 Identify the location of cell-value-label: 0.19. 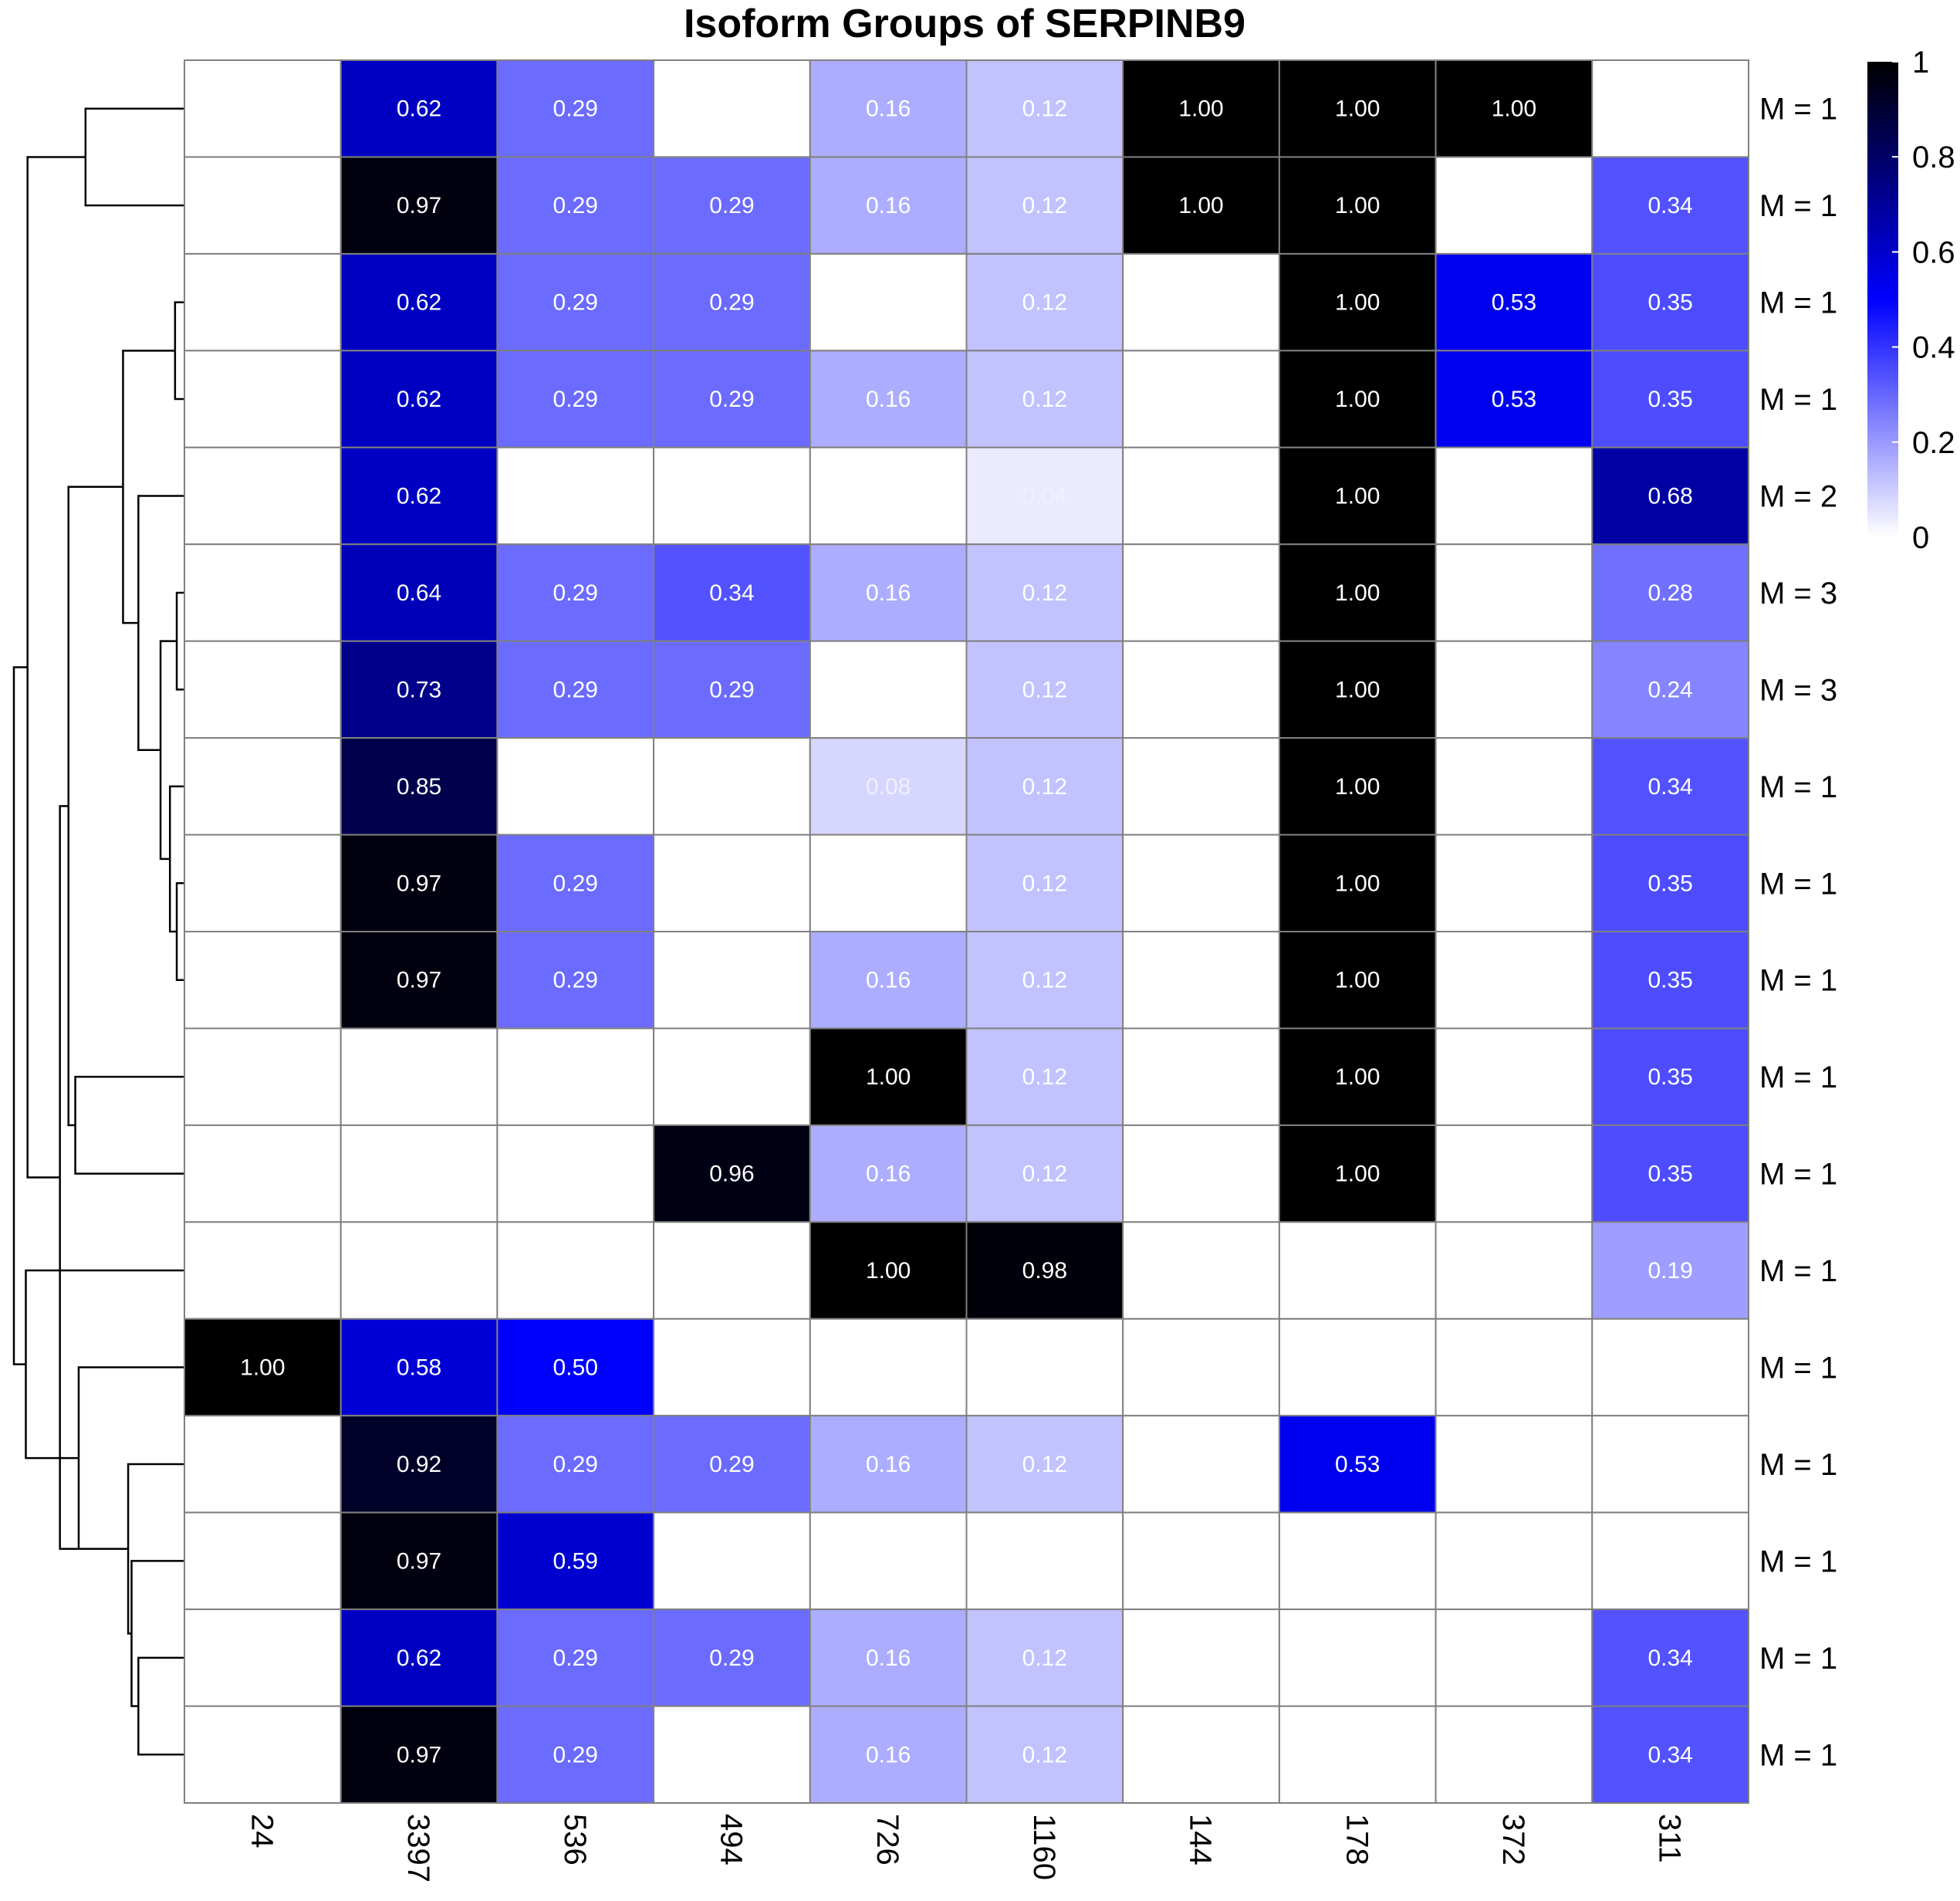
(1669, 1271).